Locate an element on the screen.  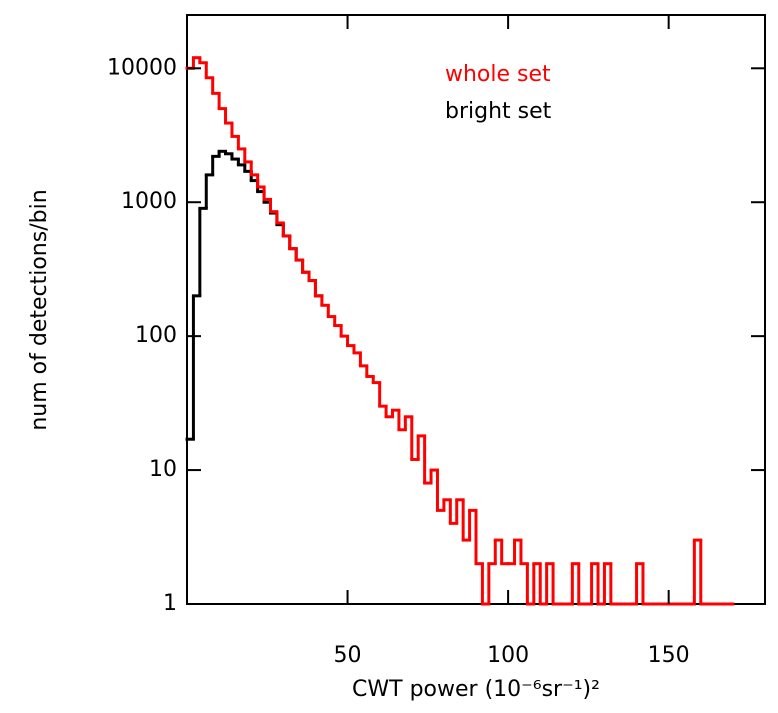
y-tick-label: 10000 is located at coordinates (142, 67).